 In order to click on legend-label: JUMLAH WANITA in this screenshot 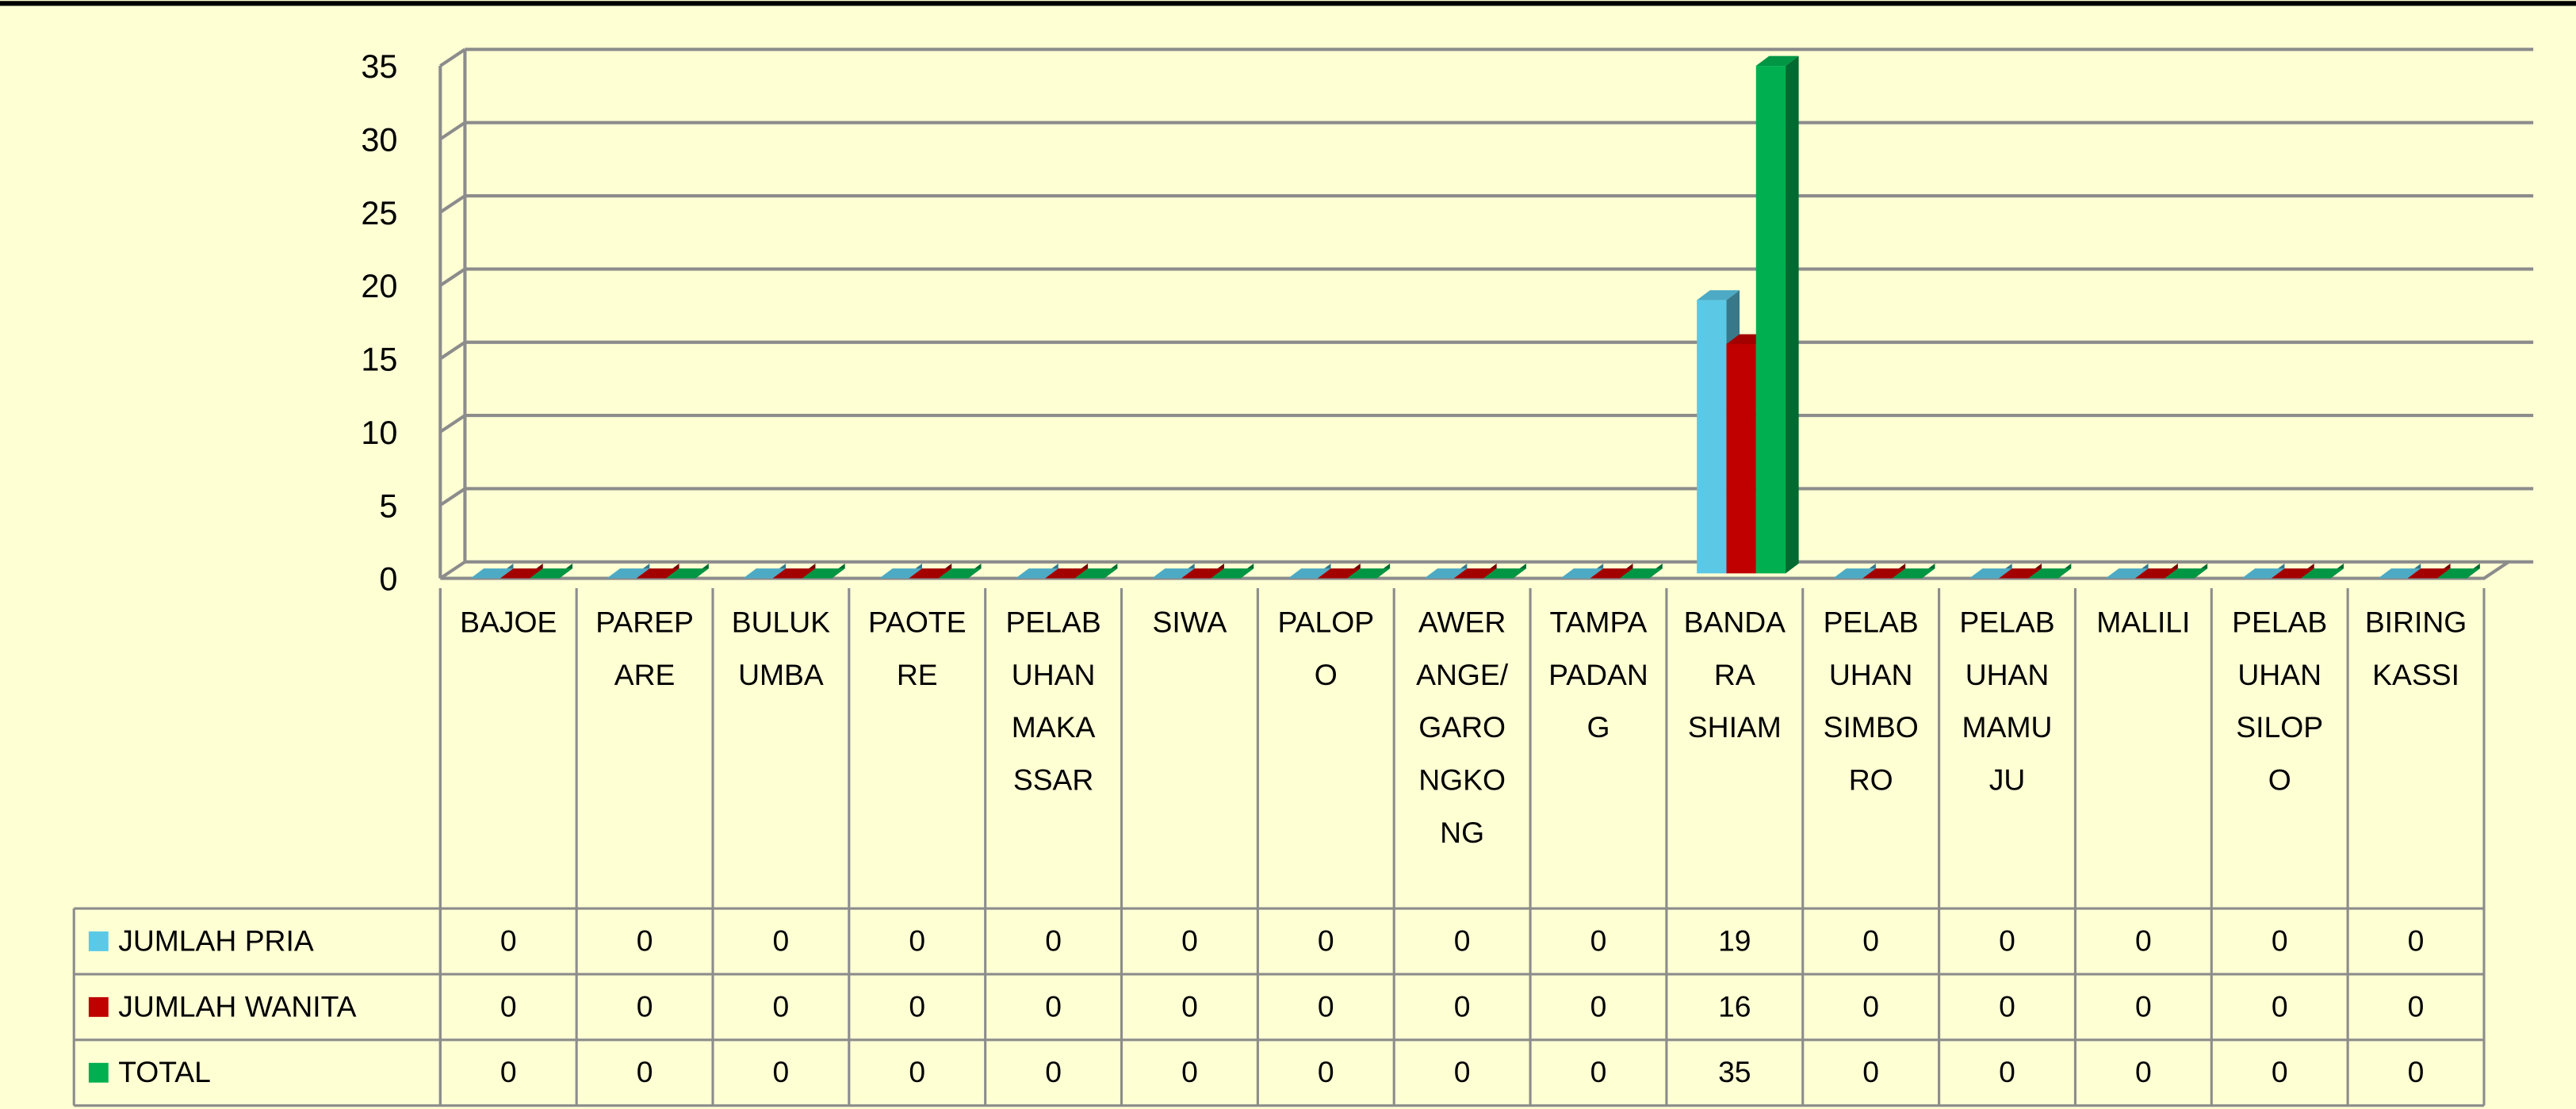, I will do `click(237, 1006)`.